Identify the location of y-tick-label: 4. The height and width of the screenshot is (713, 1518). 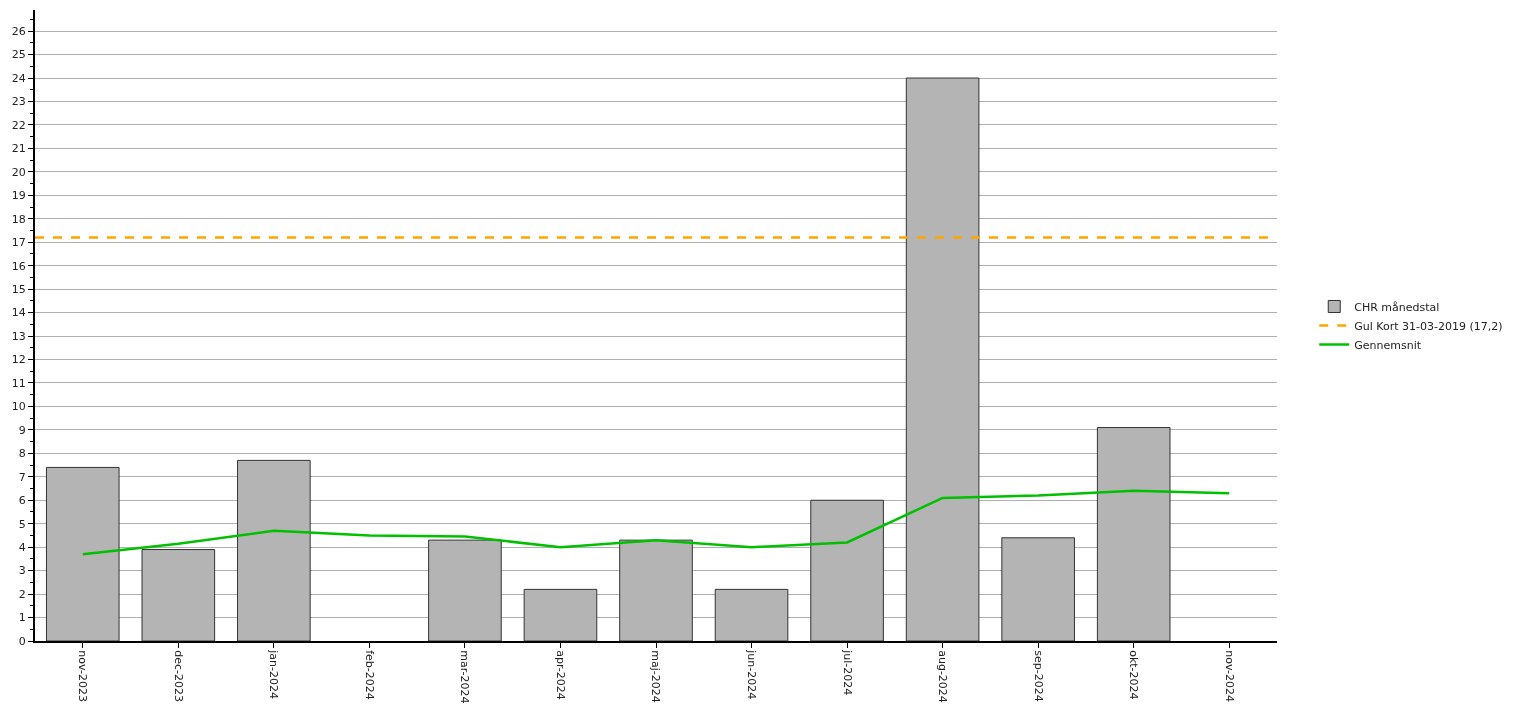
(22, 548).